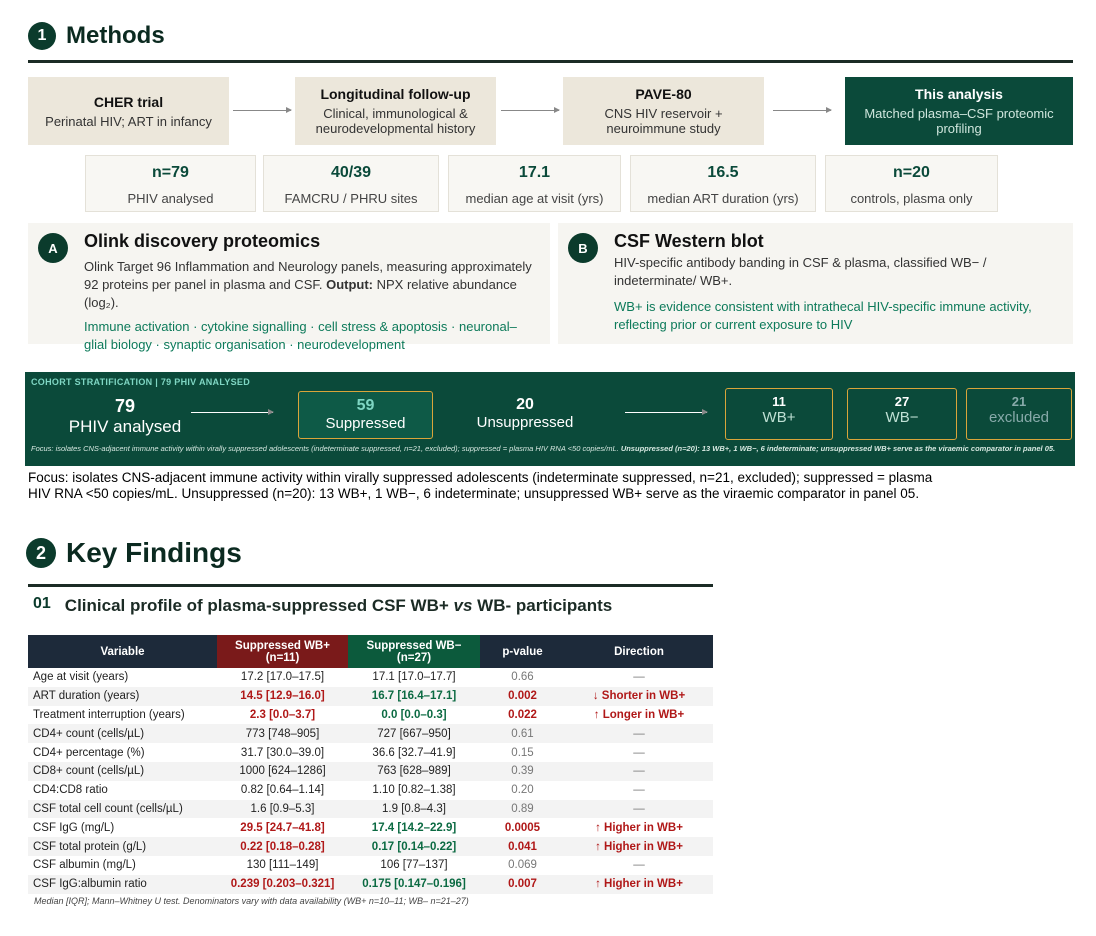  What do you see at coordinates (282, 696) in the screenshot?
I see `table-cell: 14.5 [12.9–16.0]` at bounding box center [282, 696].